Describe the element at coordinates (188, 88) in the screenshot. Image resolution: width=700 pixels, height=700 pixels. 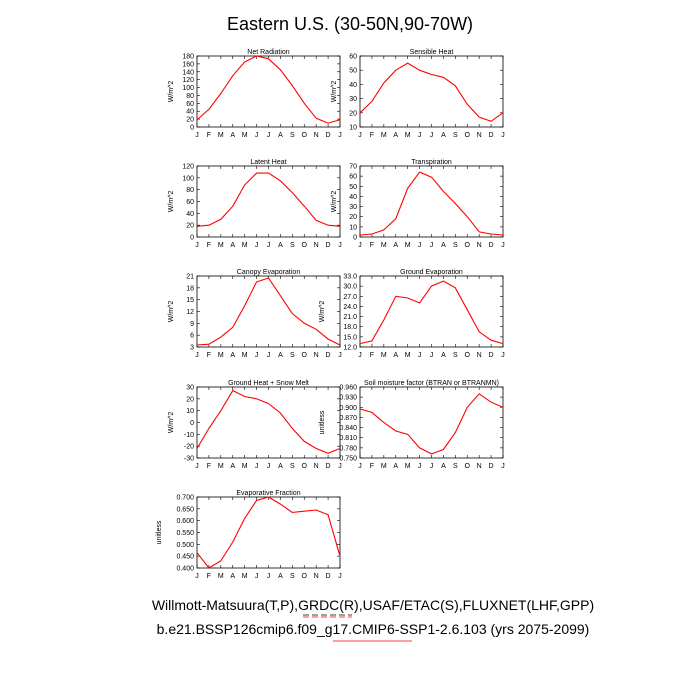
I see `y-tick-label: 100` at that location.